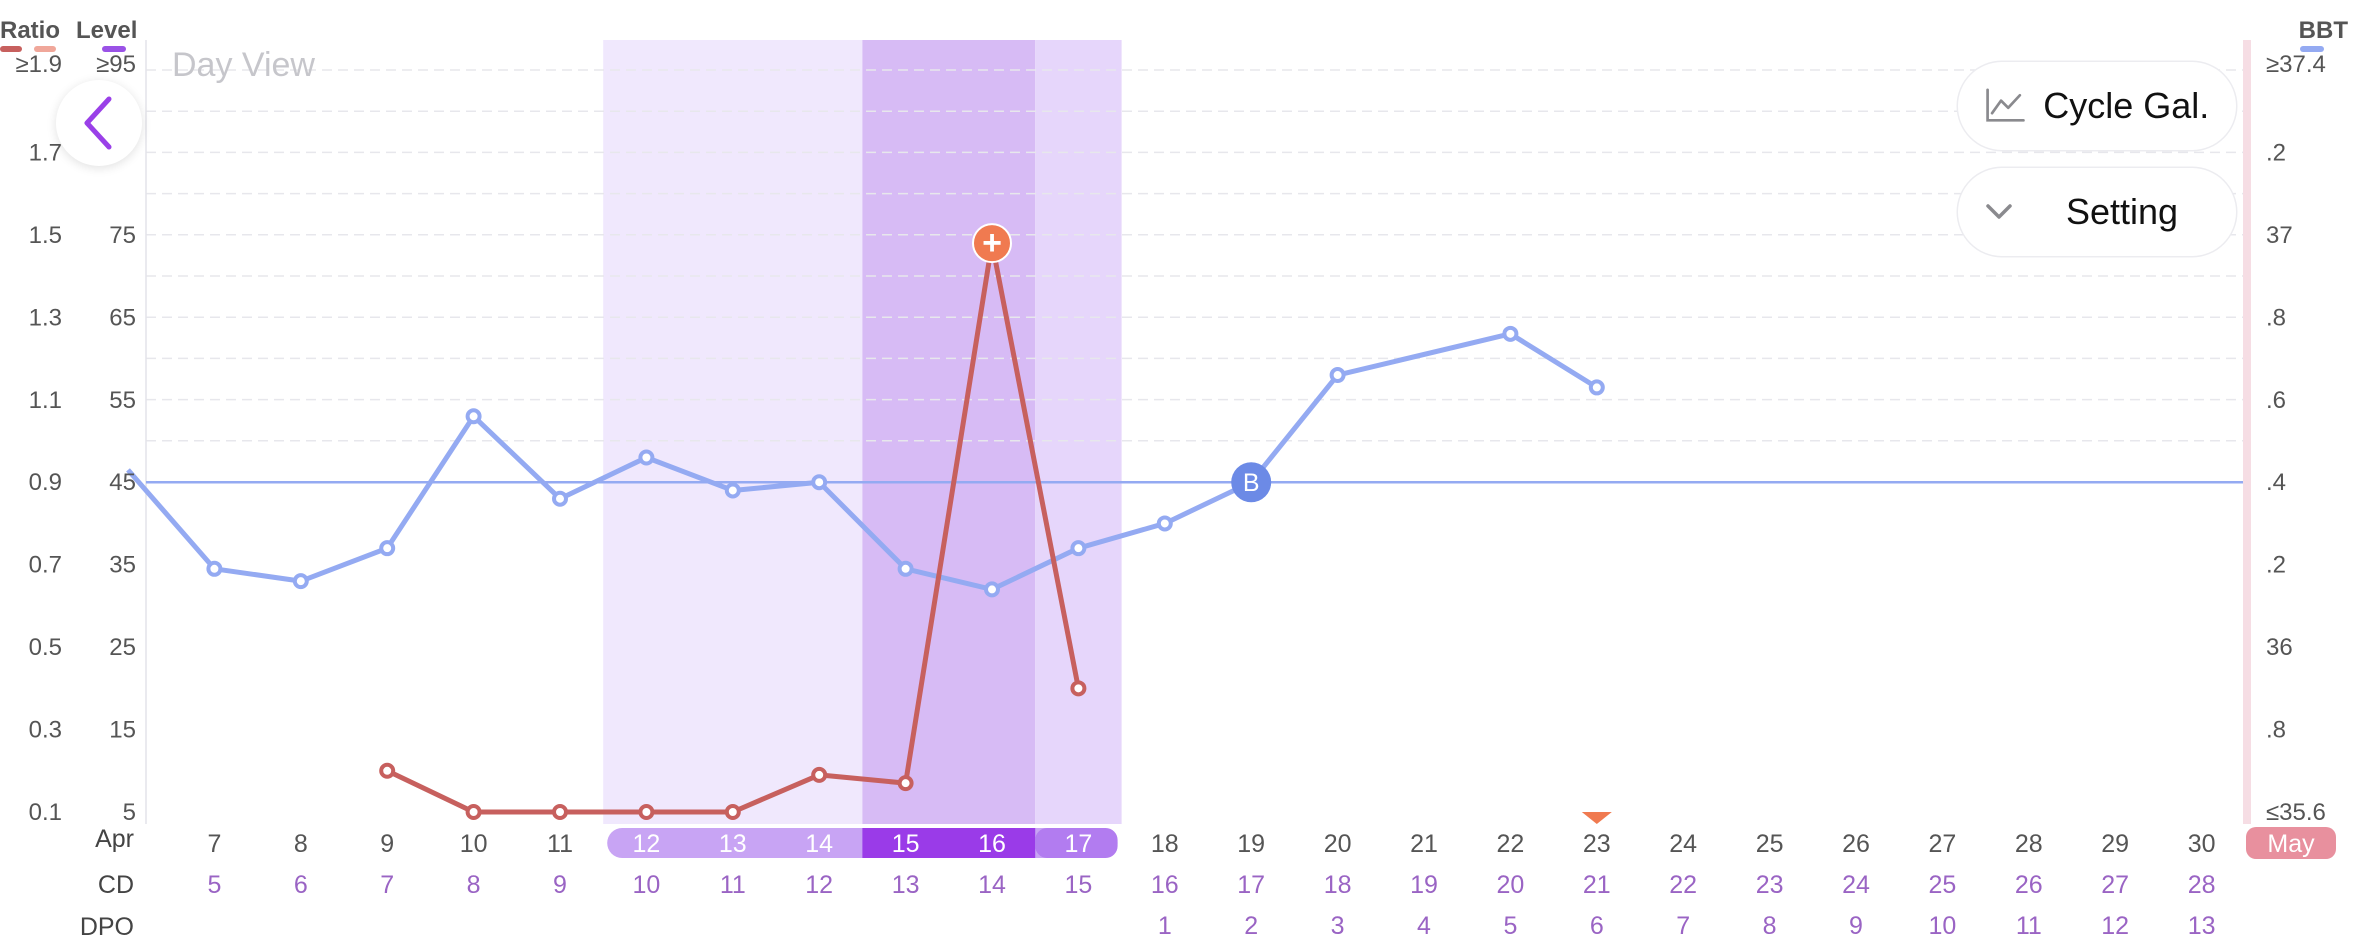  Describe the element at coordinates (2115, 924) in the screenshot. I see `dpo-label: 12` at that location.